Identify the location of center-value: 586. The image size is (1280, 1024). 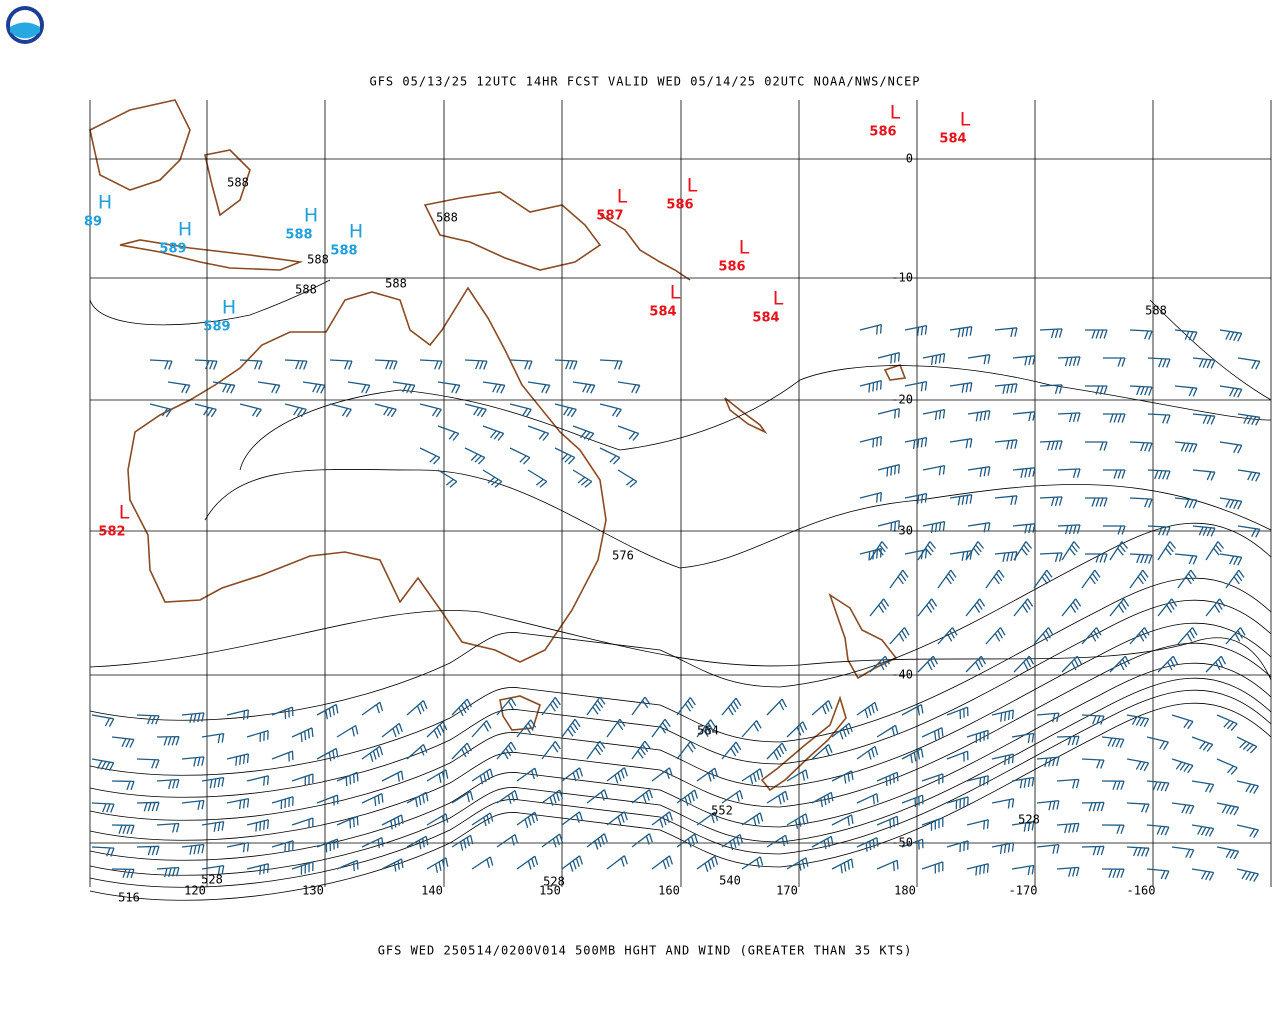
(679, 205).